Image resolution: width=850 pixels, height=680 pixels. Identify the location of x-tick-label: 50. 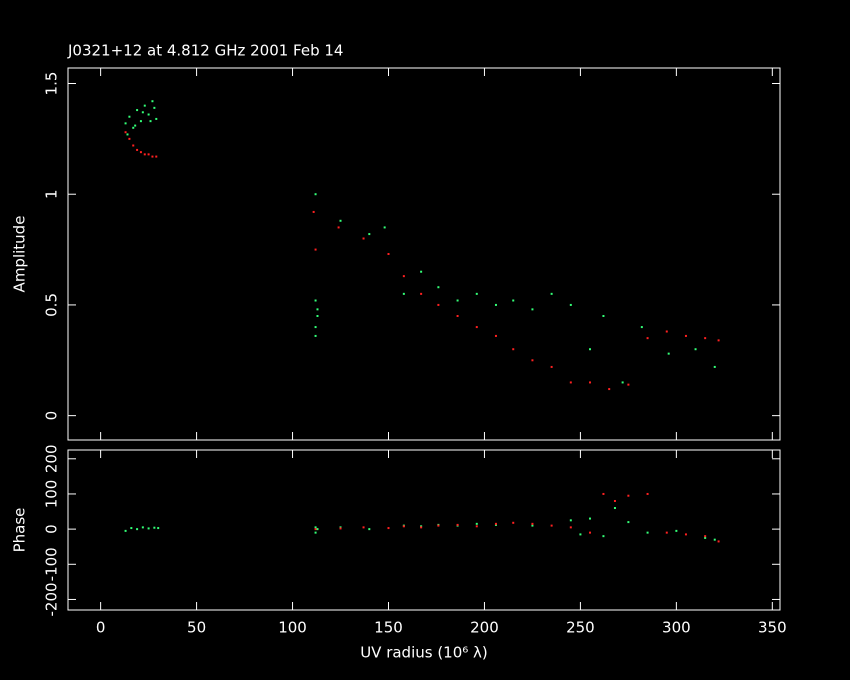
(196, 628).